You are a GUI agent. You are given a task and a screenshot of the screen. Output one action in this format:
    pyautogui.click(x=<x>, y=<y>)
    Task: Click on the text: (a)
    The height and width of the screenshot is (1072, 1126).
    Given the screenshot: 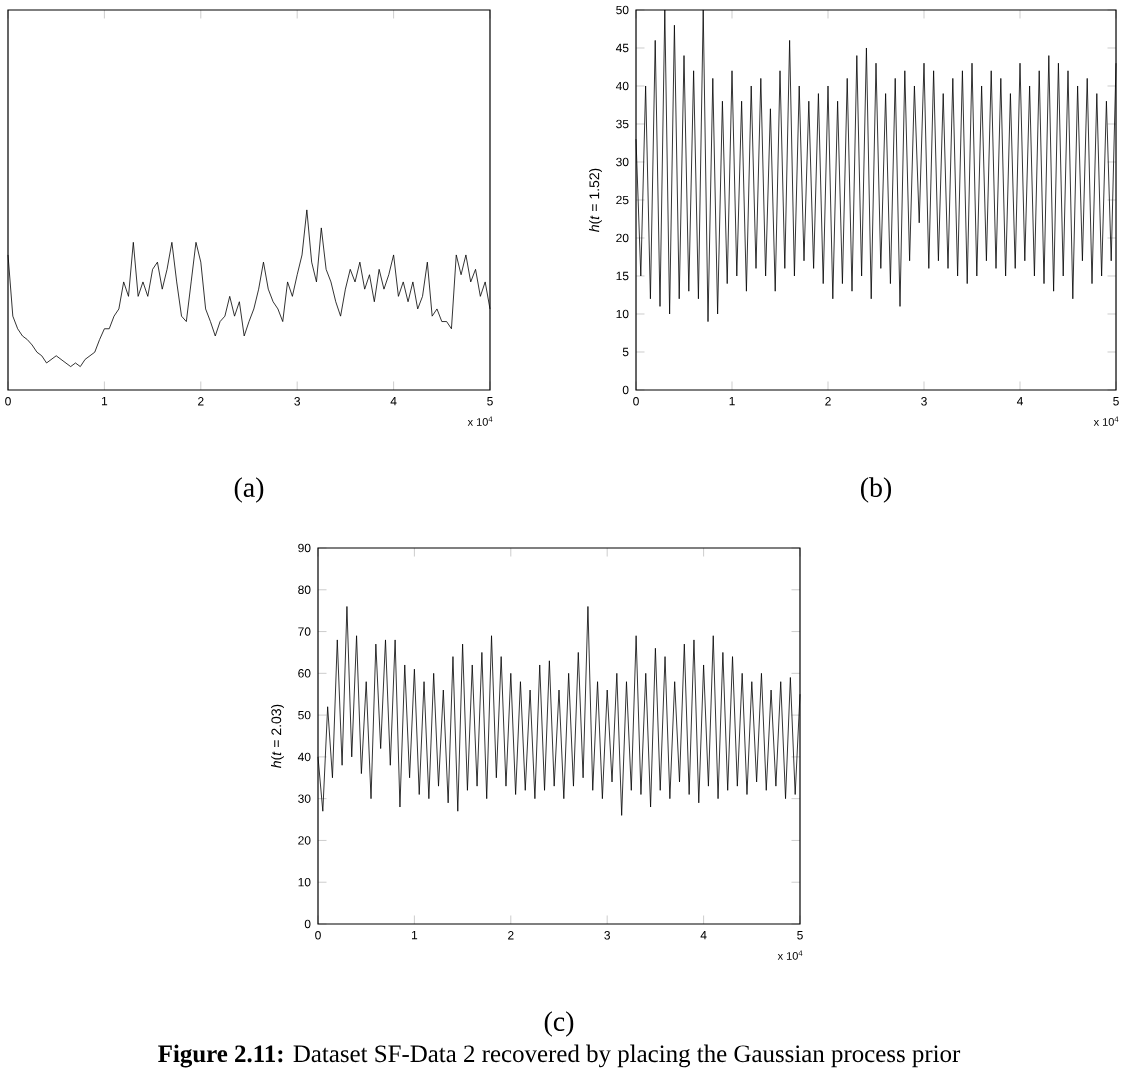 What is the action you would take?
    pyautogui.click(x=249, y=490)
    